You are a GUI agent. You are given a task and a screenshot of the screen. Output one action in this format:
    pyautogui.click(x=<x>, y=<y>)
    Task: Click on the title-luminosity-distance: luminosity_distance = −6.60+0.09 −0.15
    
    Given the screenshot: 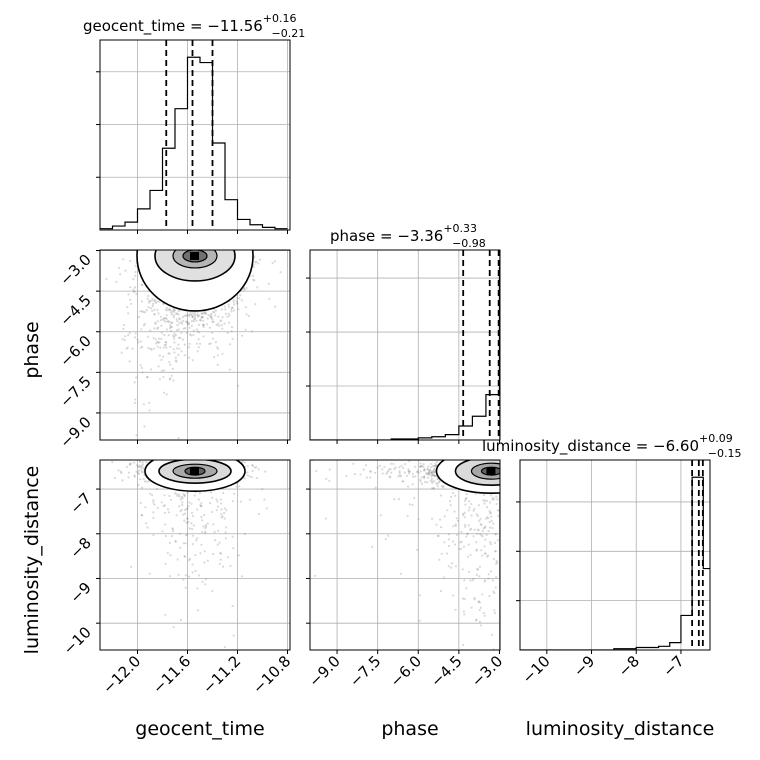 What is the action you would take?
    pyautogui.click(x=611, y=446)
    